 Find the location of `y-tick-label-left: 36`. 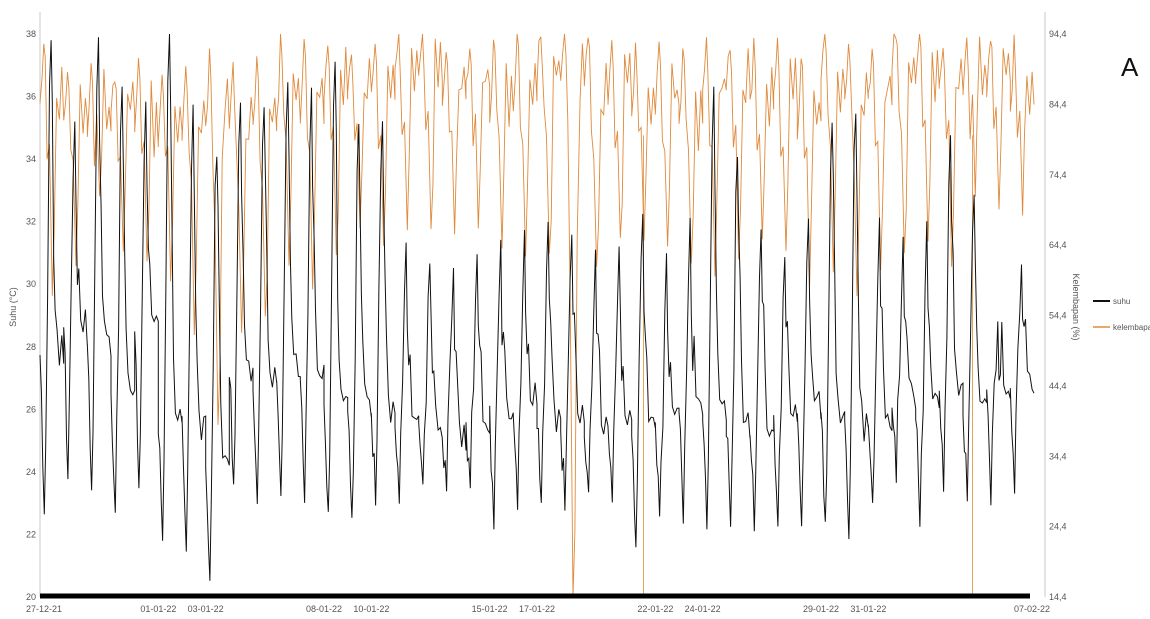

y-tick-label-left: 36 is located at coordinates (31, 97).